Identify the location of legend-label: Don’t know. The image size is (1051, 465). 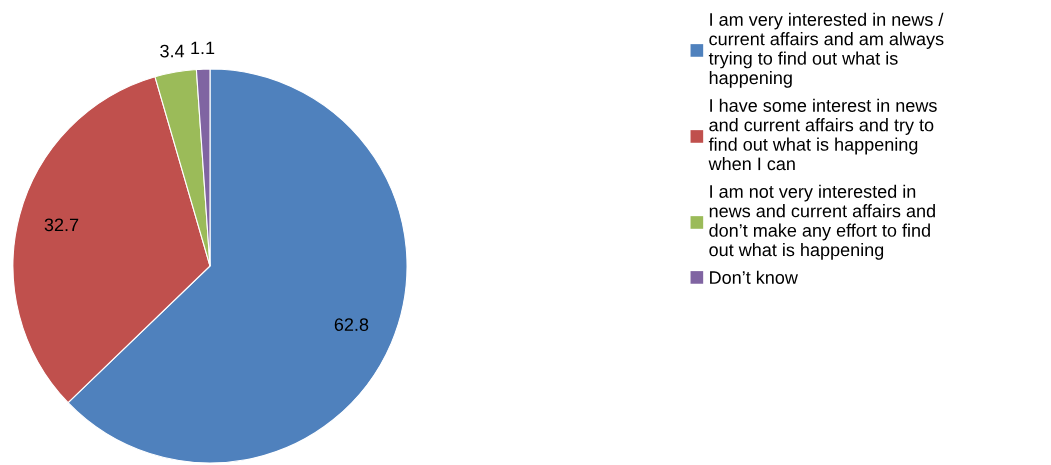
(754, 277).